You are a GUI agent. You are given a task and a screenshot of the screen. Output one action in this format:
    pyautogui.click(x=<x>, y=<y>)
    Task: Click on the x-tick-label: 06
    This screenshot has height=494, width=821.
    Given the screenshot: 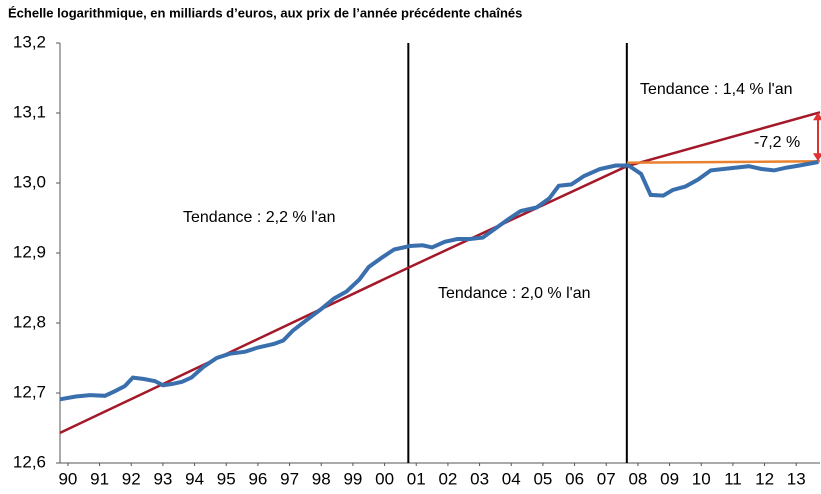 What is the action you would take?
    pyautogui.click(x=574, y=478)
    